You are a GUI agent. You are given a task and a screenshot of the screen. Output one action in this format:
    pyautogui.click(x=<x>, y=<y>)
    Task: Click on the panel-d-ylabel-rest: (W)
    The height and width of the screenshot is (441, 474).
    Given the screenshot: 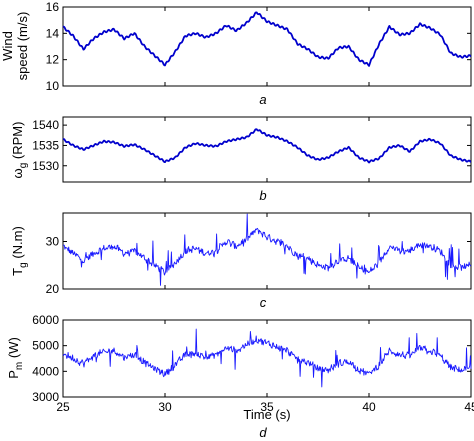 What is the action you would take?
    pyautogui.click(x=13, y=349)
    